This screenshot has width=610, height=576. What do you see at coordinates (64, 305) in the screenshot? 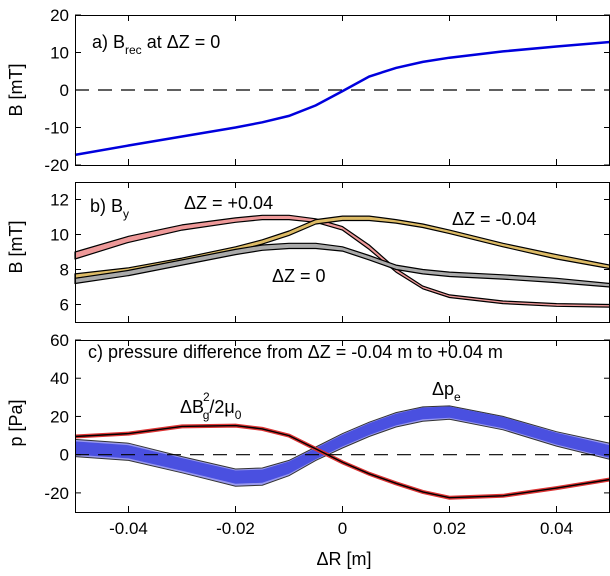
I see `panel-b-ytick-label: 6` at bounding box center [64, 305].